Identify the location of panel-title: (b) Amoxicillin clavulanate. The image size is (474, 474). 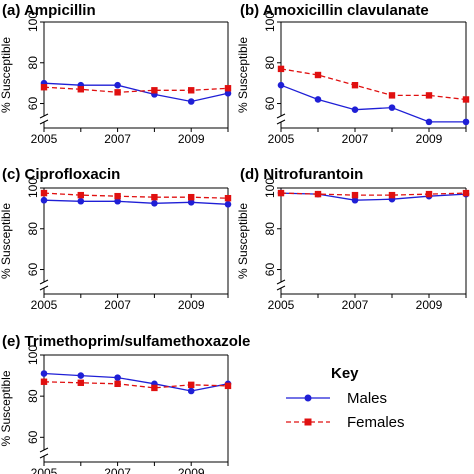
(334, 10).